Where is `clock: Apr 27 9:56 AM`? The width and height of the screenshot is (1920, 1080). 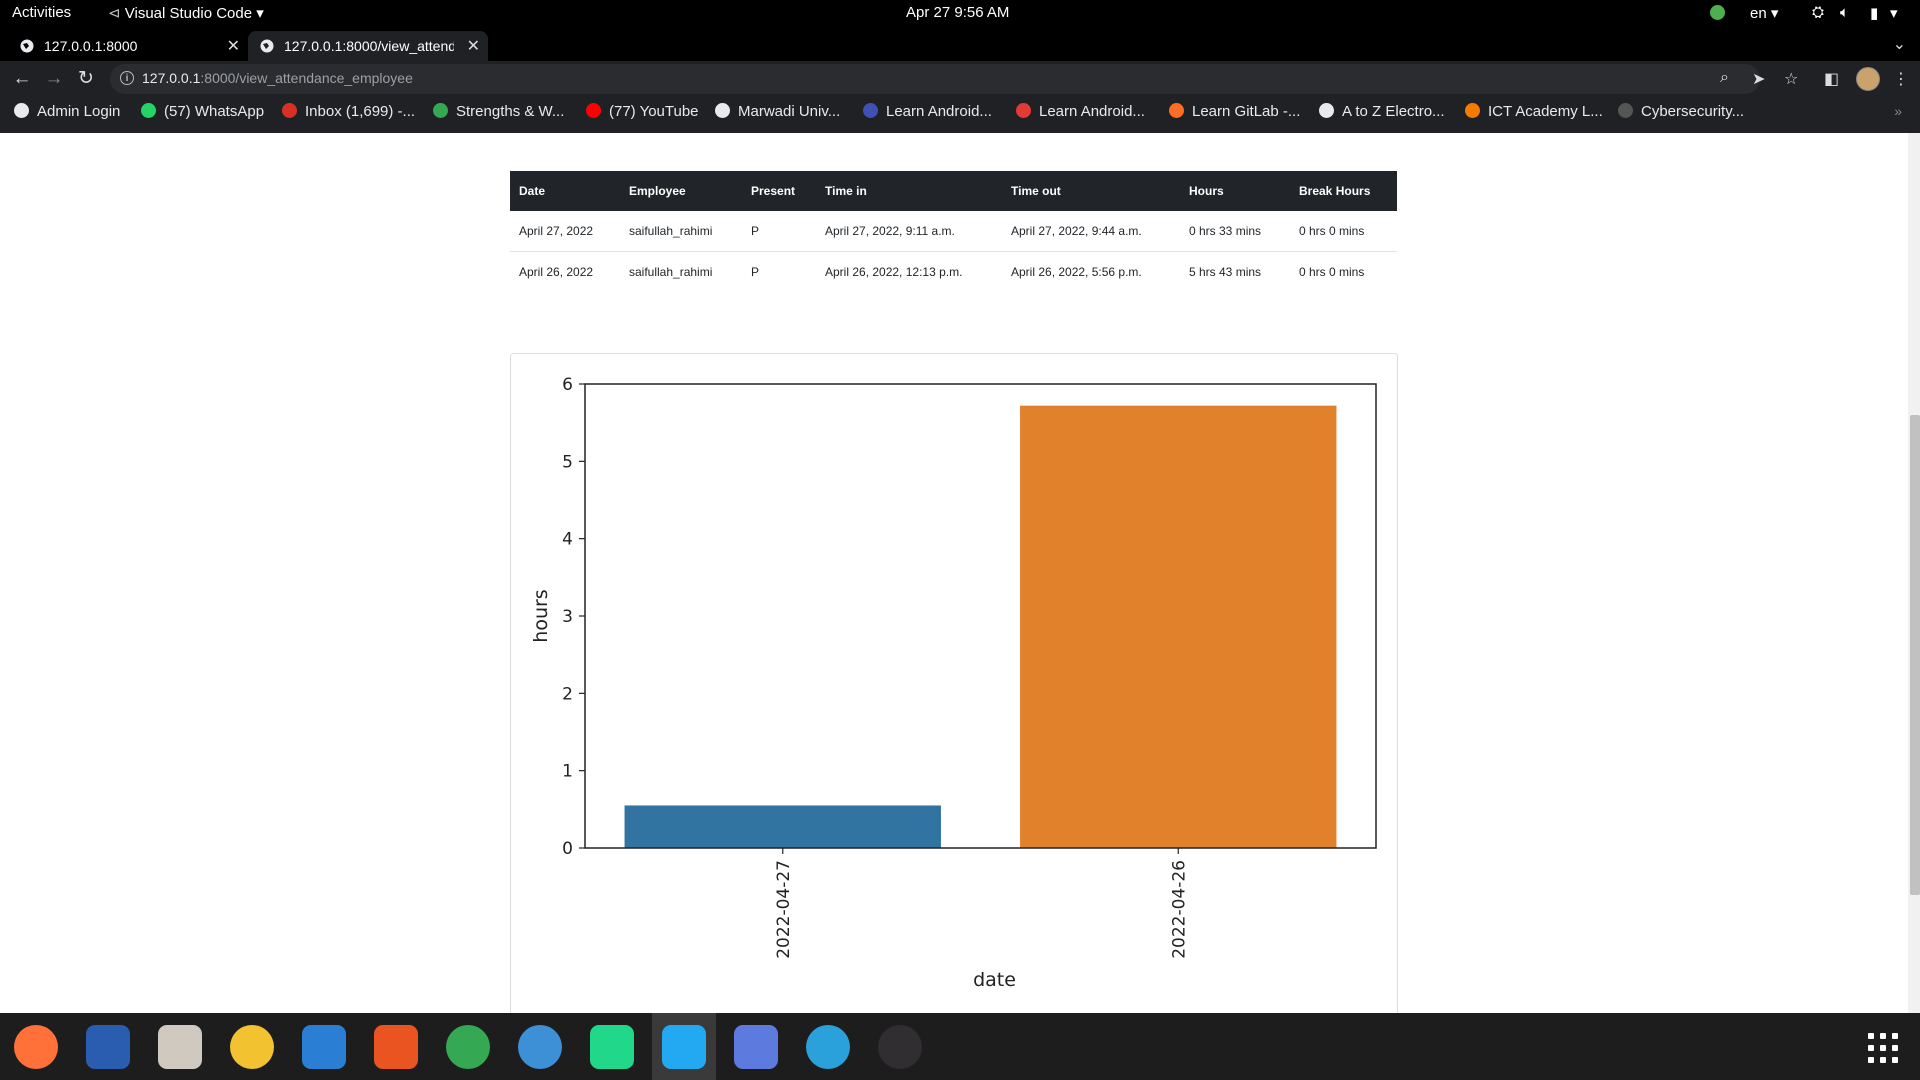 clock: Apr 27 9:56 AM is located at coordinates (958, 12).